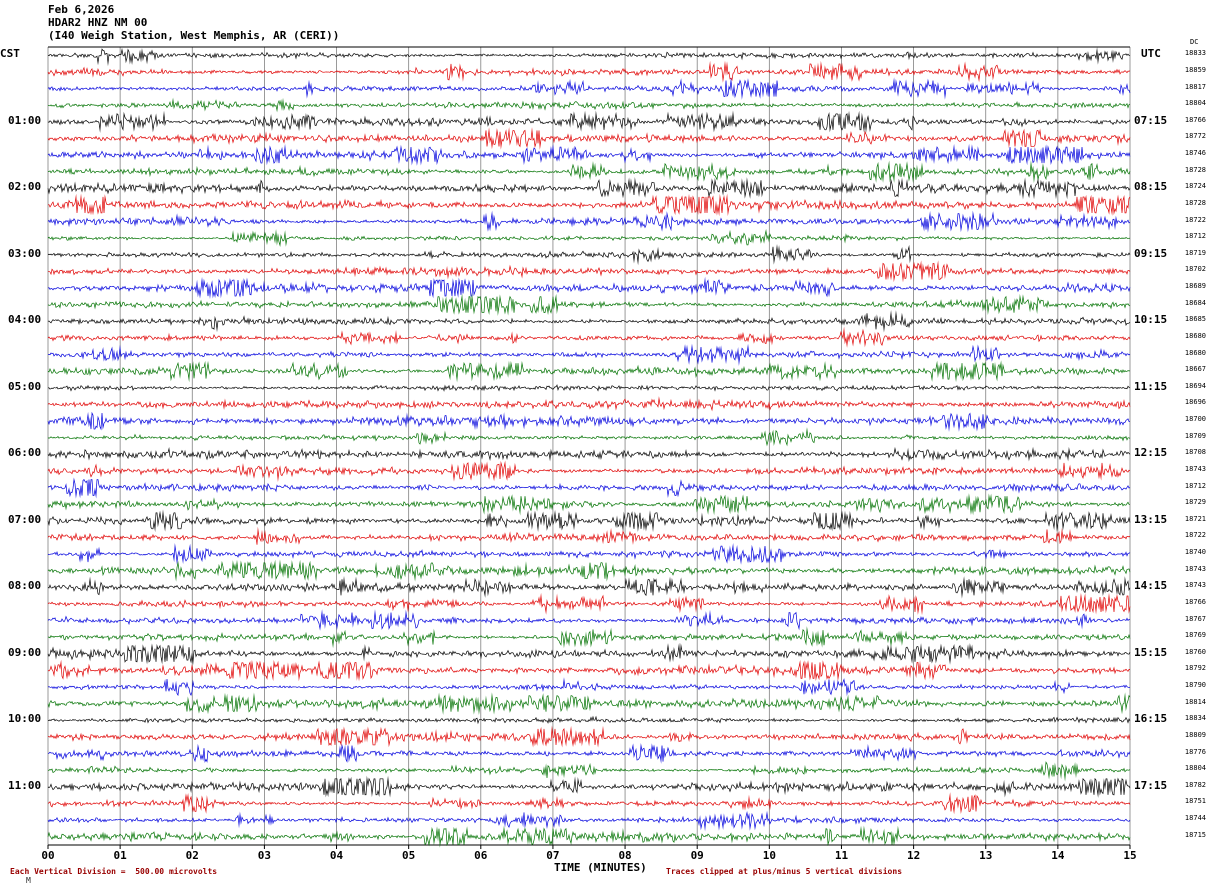  What do you see at coordinates (10, 54) in the screenshot?
I see `left-axis-header: CST` at bounding box center [10, 54].